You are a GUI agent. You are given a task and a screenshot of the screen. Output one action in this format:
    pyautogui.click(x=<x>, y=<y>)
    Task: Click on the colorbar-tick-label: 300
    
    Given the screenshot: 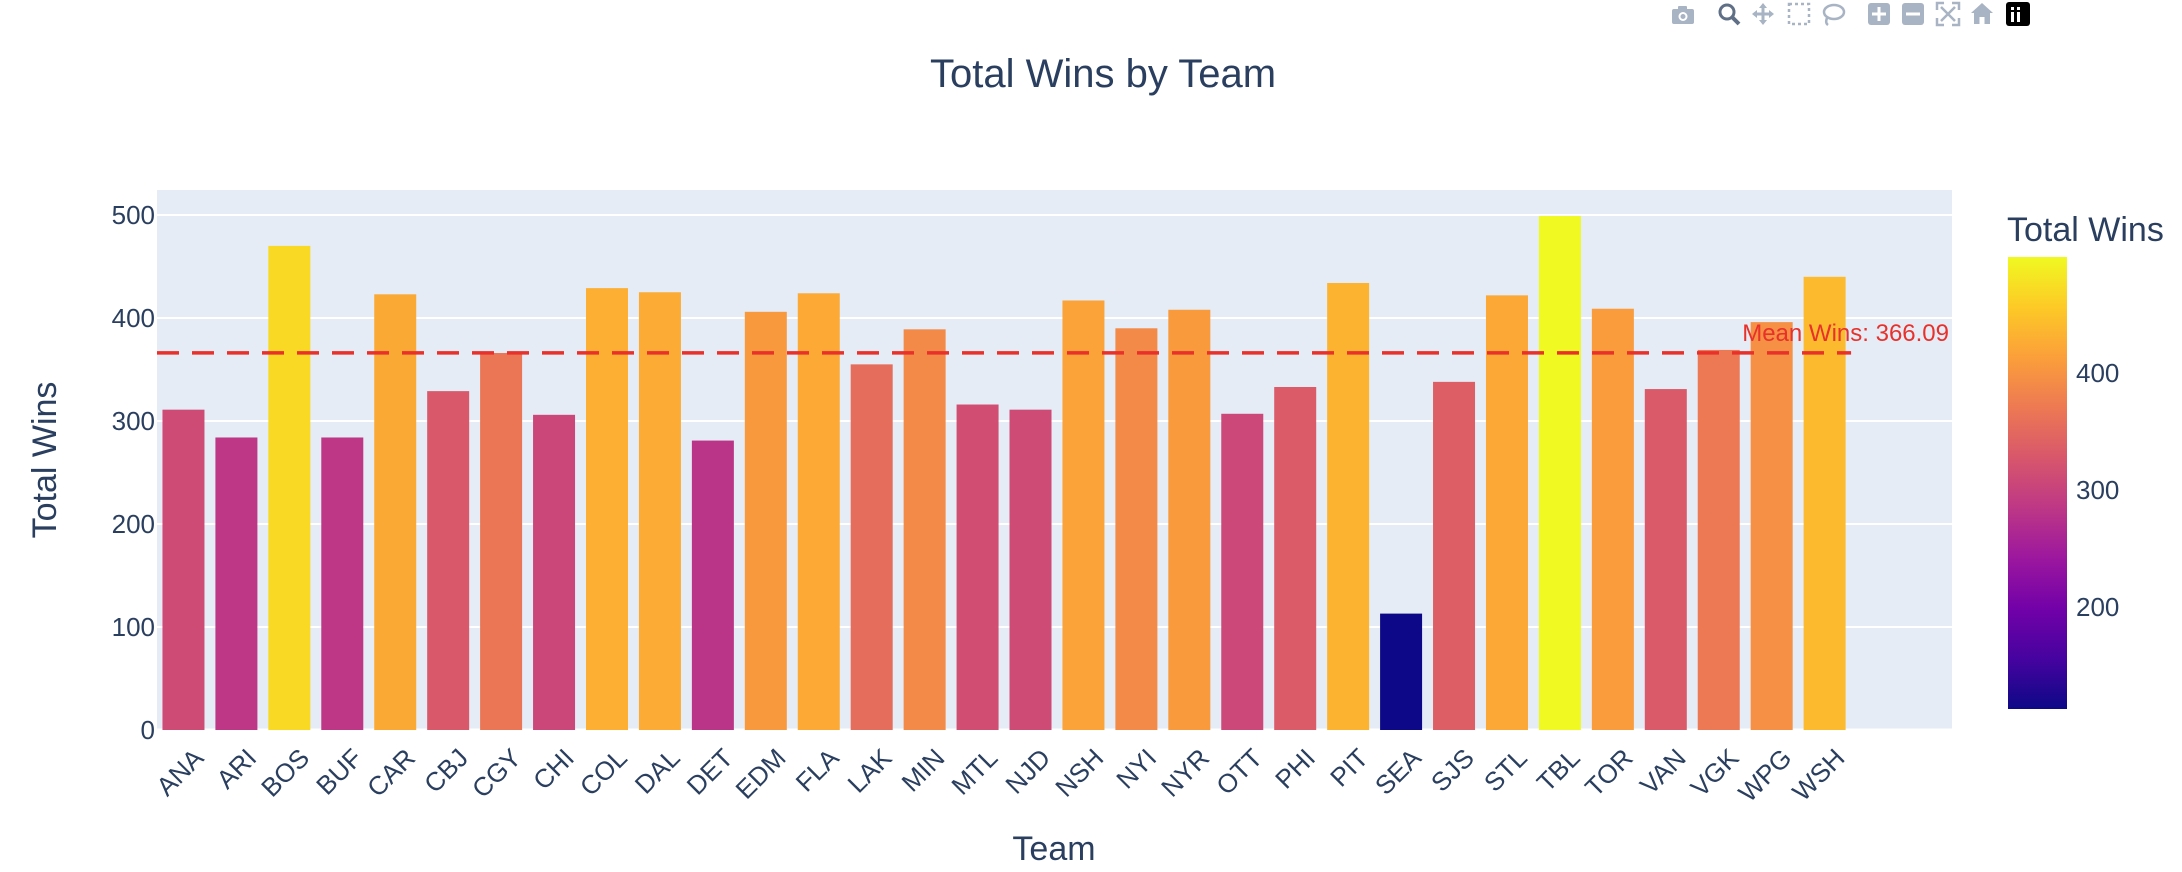 What is the action you would take?
    pyautogui.click(x=2097, y=490)
    